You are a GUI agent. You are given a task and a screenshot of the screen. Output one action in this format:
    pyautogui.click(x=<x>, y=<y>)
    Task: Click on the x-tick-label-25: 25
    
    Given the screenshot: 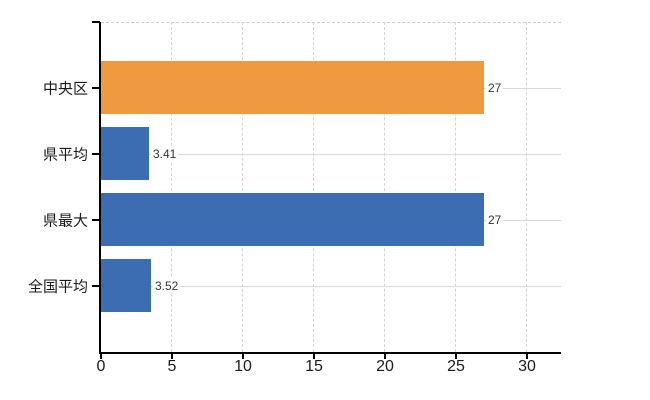 What is the action you would take?
    pyautogui.click(x=456, y=366)
    